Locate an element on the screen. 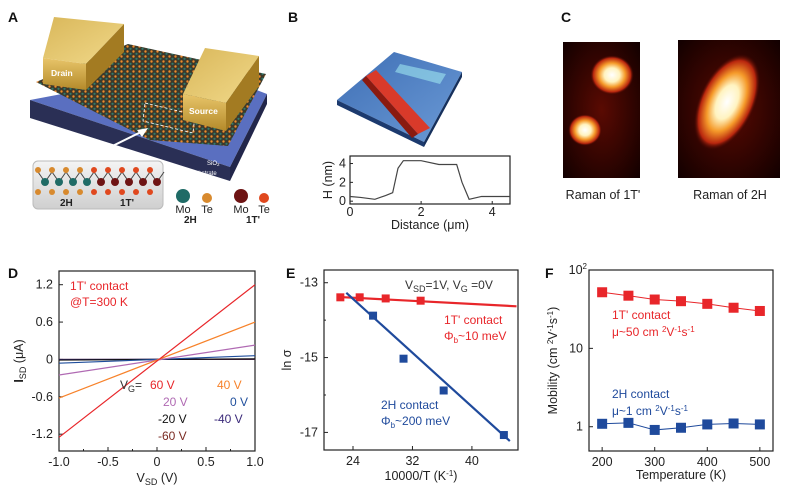 The height and width of the screenshot is (489, 788). x-tick-label: -1.0 is located at coordinates (59, 462).